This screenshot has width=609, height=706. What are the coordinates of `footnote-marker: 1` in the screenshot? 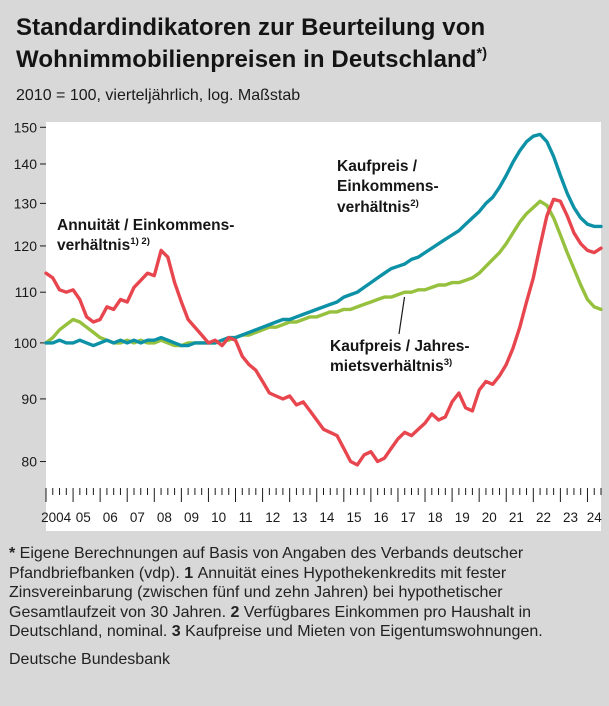 It's located at (189, 573).